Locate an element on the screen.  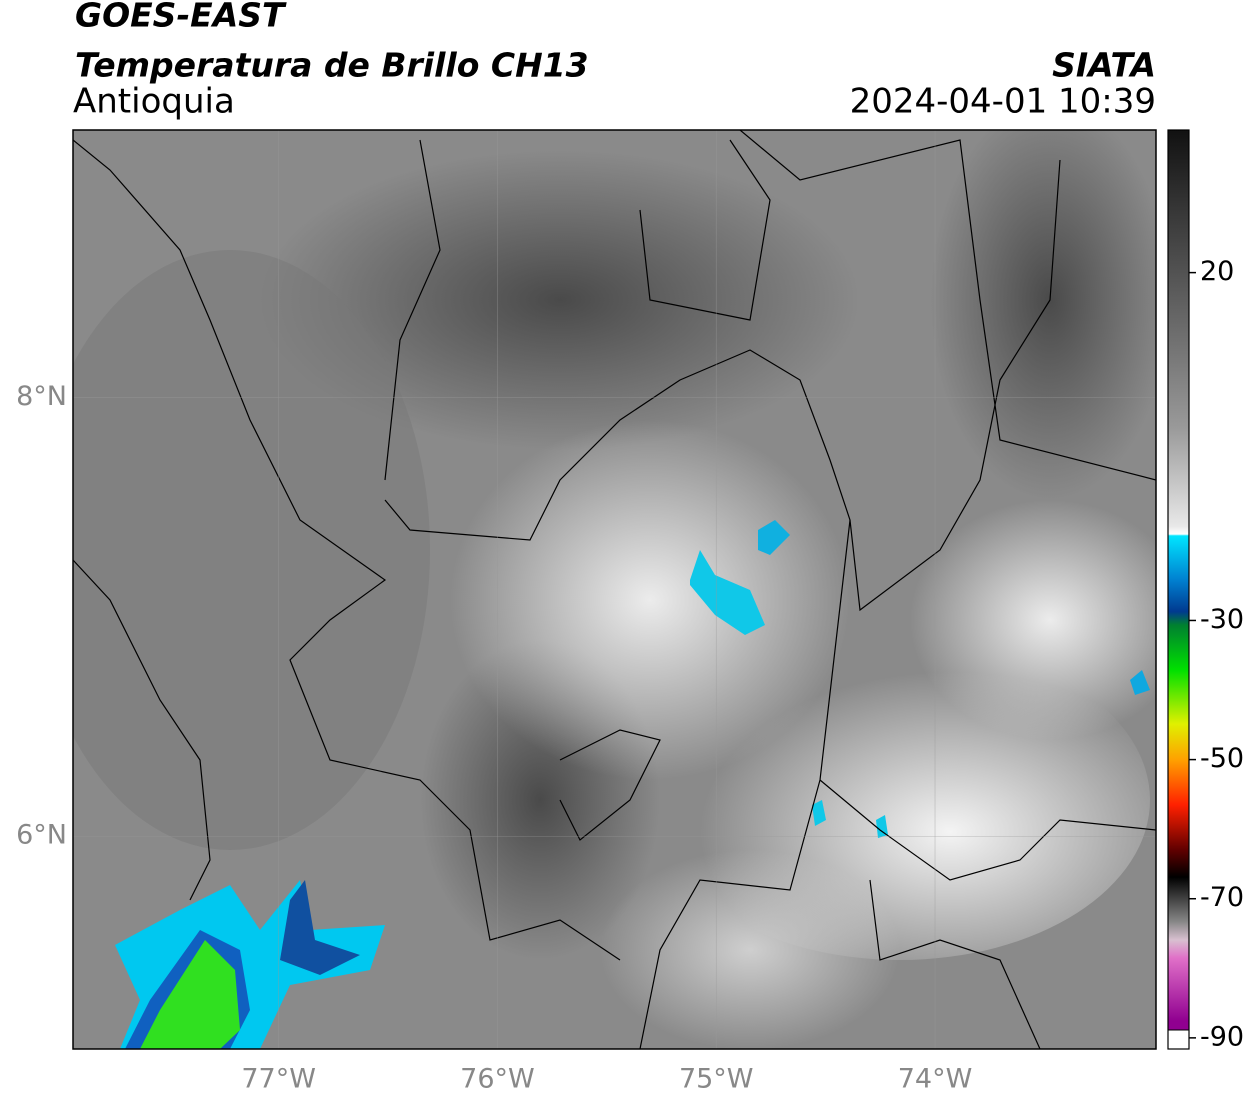
colorbar-tick-label: 20 is located at coordinates (1217, 271).